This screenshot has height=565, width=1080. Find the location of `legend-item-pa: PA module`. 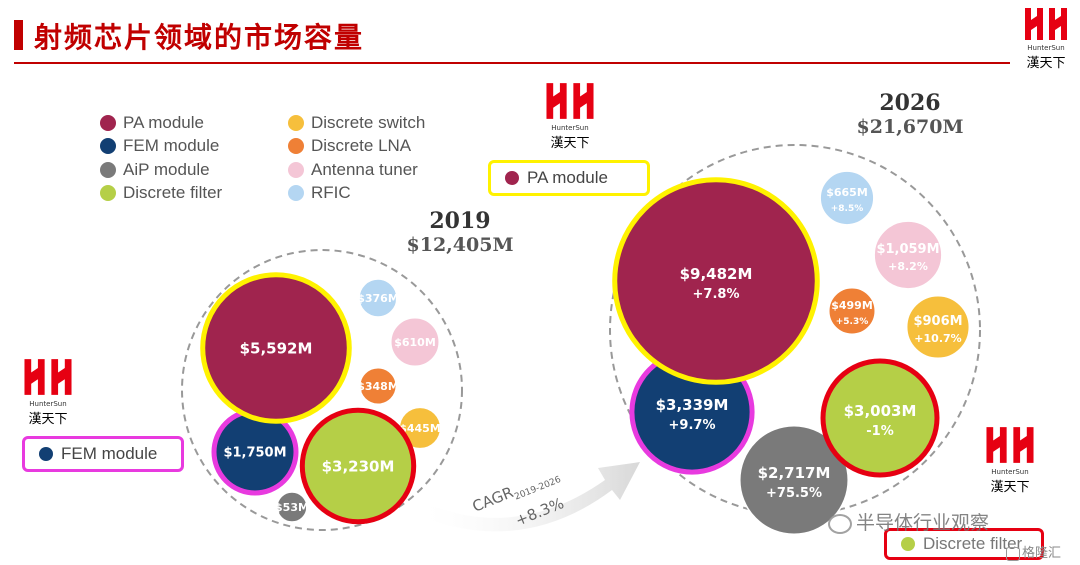

legend-item-pa: PA module is located at coordinates (152, 123).